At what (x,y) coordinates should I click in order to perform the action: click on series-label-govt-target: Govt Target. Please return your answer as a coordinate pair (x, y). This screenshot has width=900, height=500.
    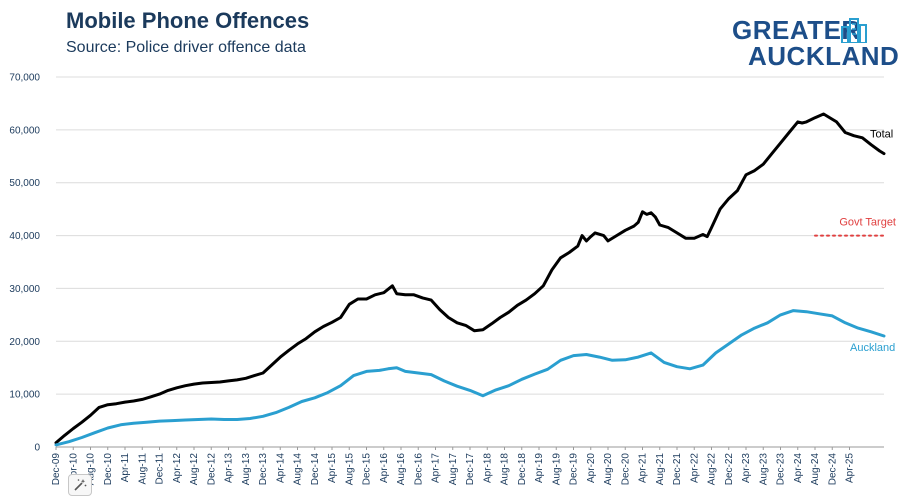
    Looking at the image, I should click on (867, 223).